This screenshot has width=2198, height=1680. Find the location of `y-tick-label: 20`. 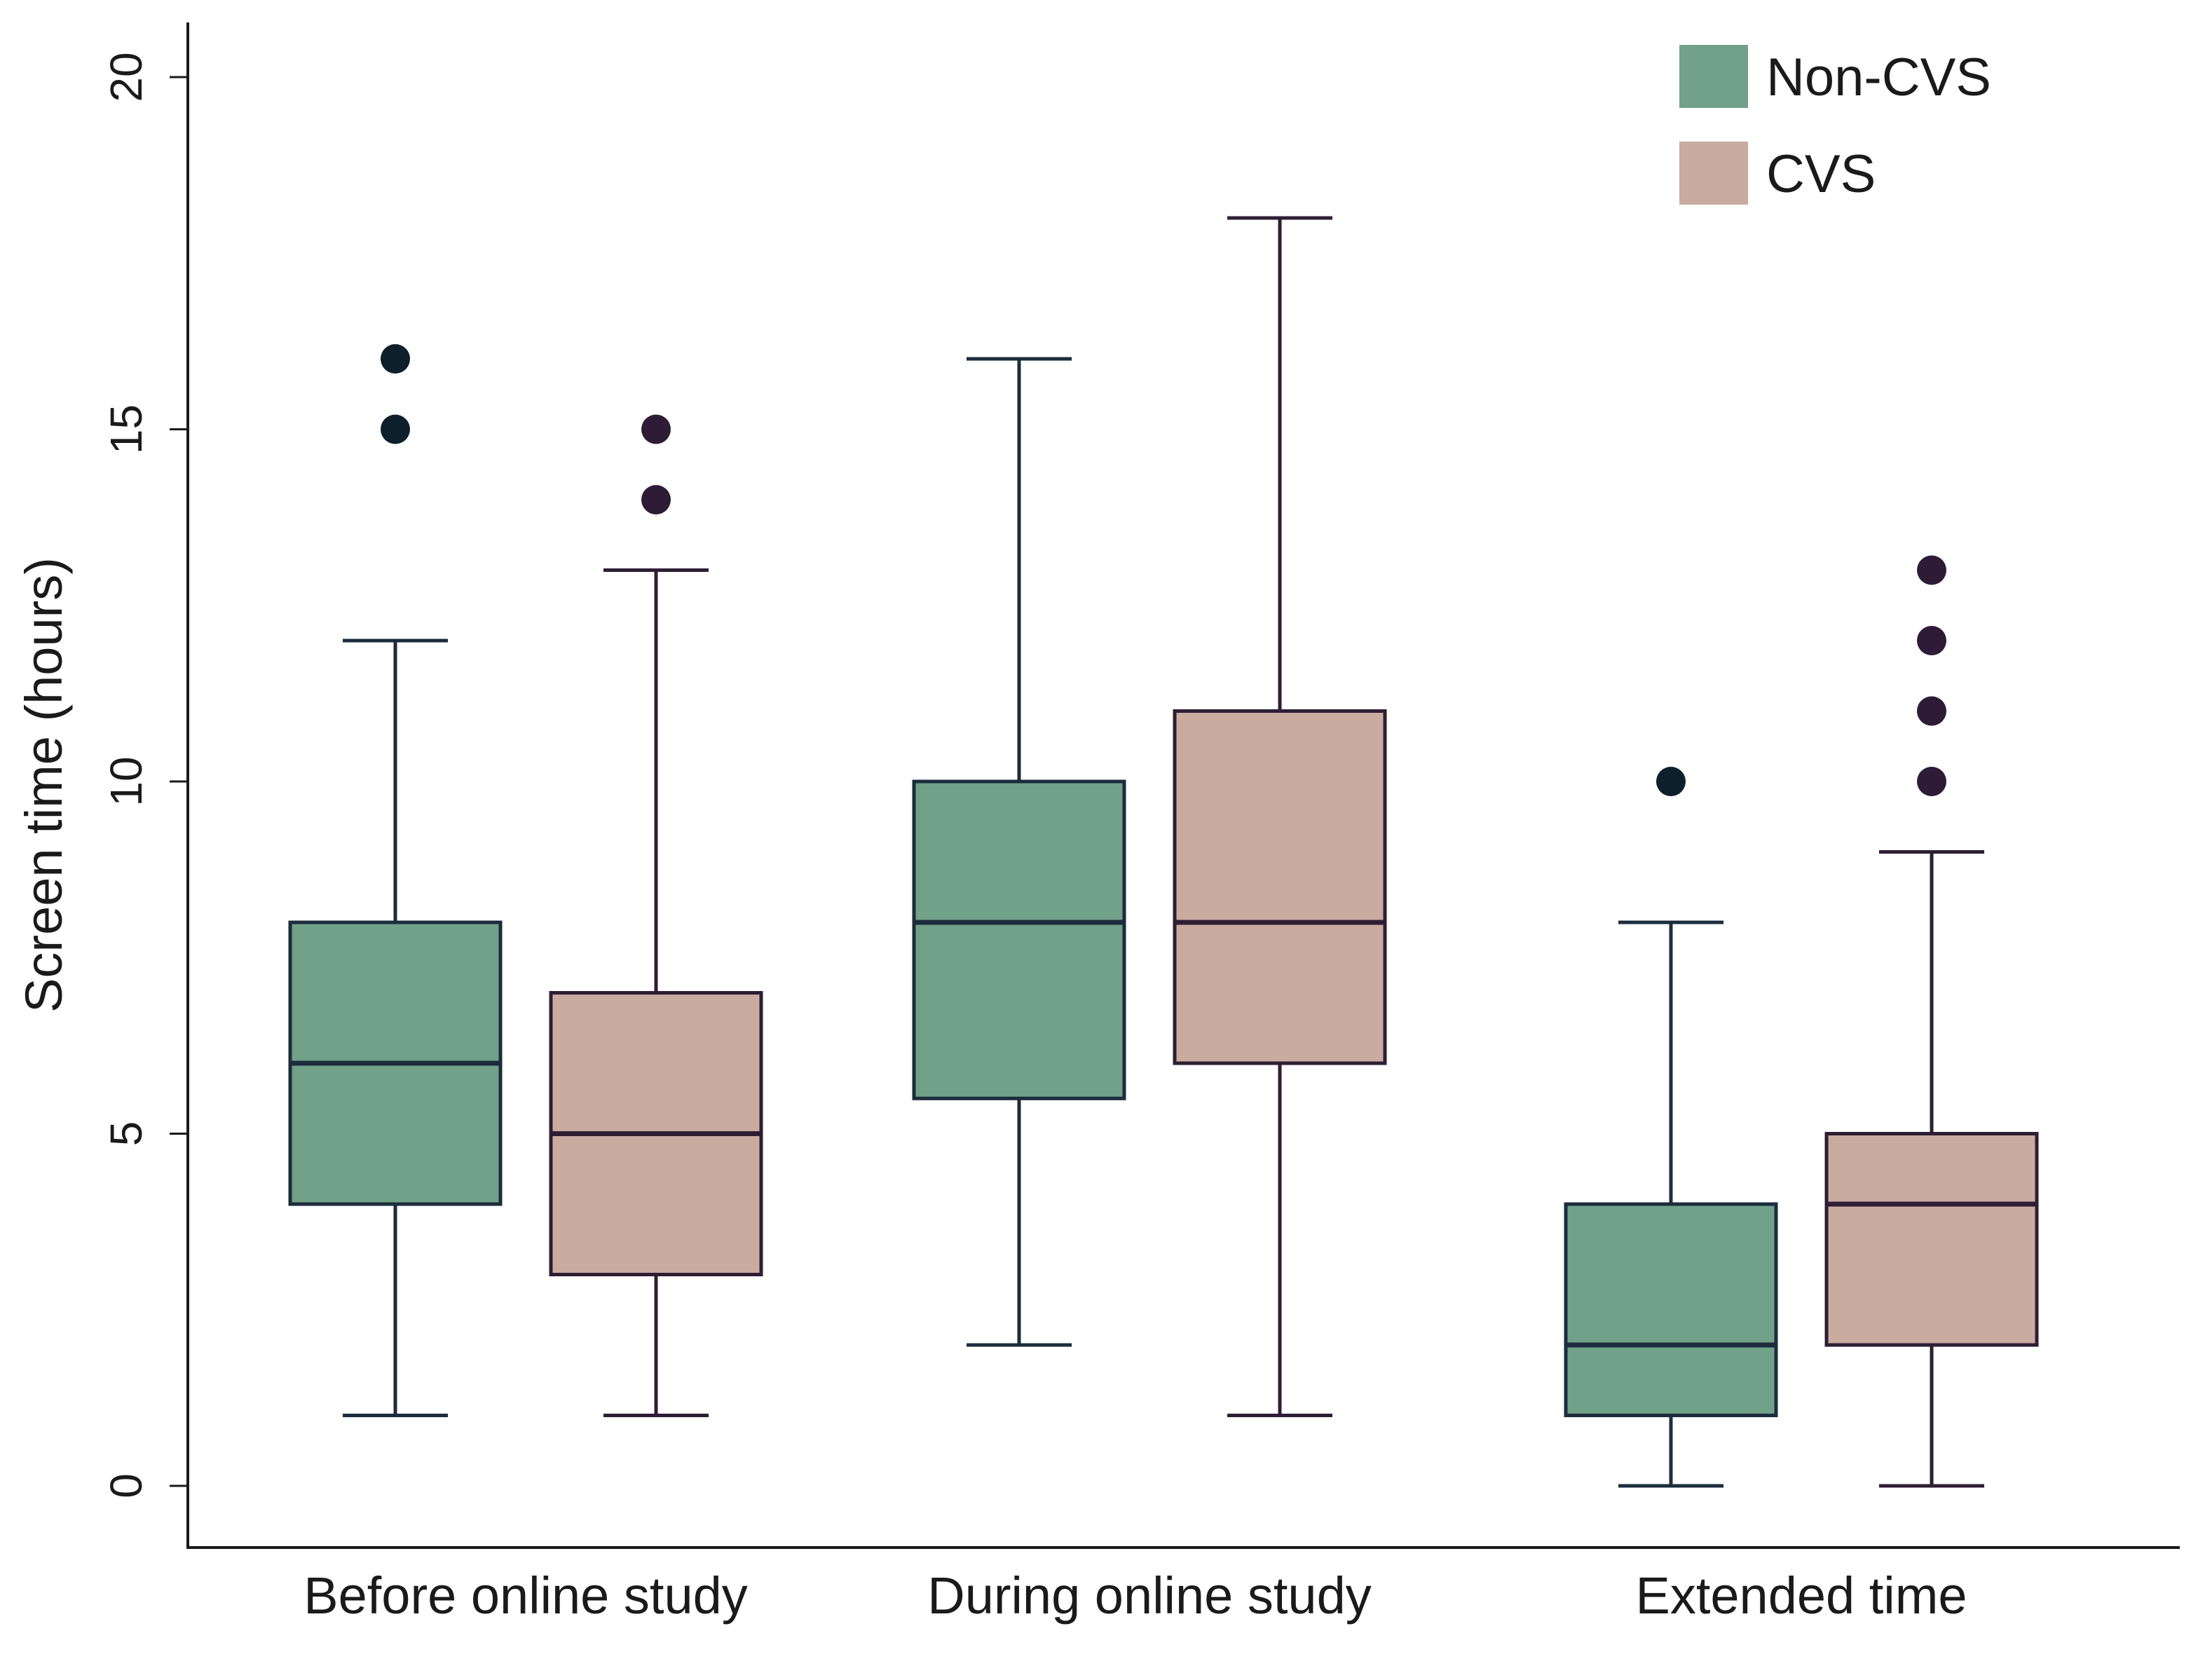

y-tick-label: 20 is located at coordinates (126, 77).